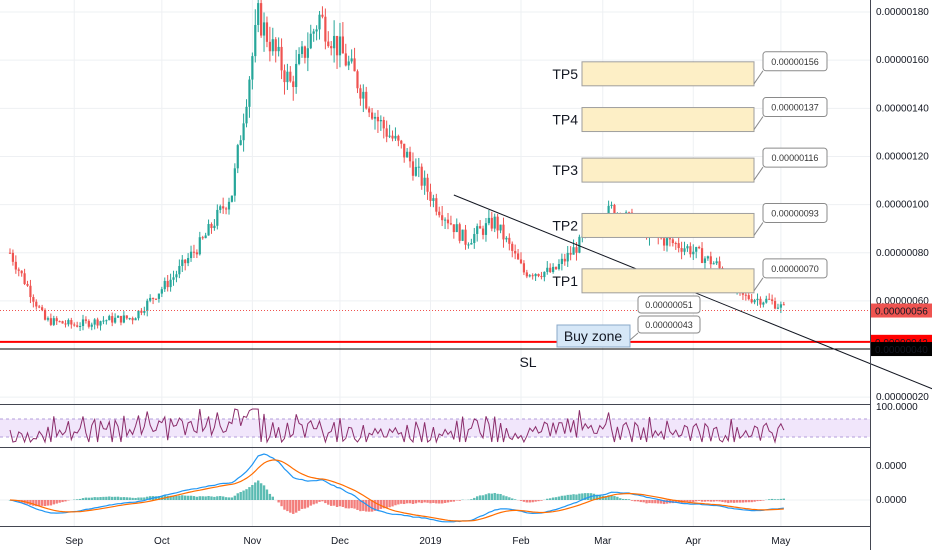  What do you see at coordinates (565, 170) in the screenshot?
I see `tp-label: TP3` at bounding box center [565, 170].